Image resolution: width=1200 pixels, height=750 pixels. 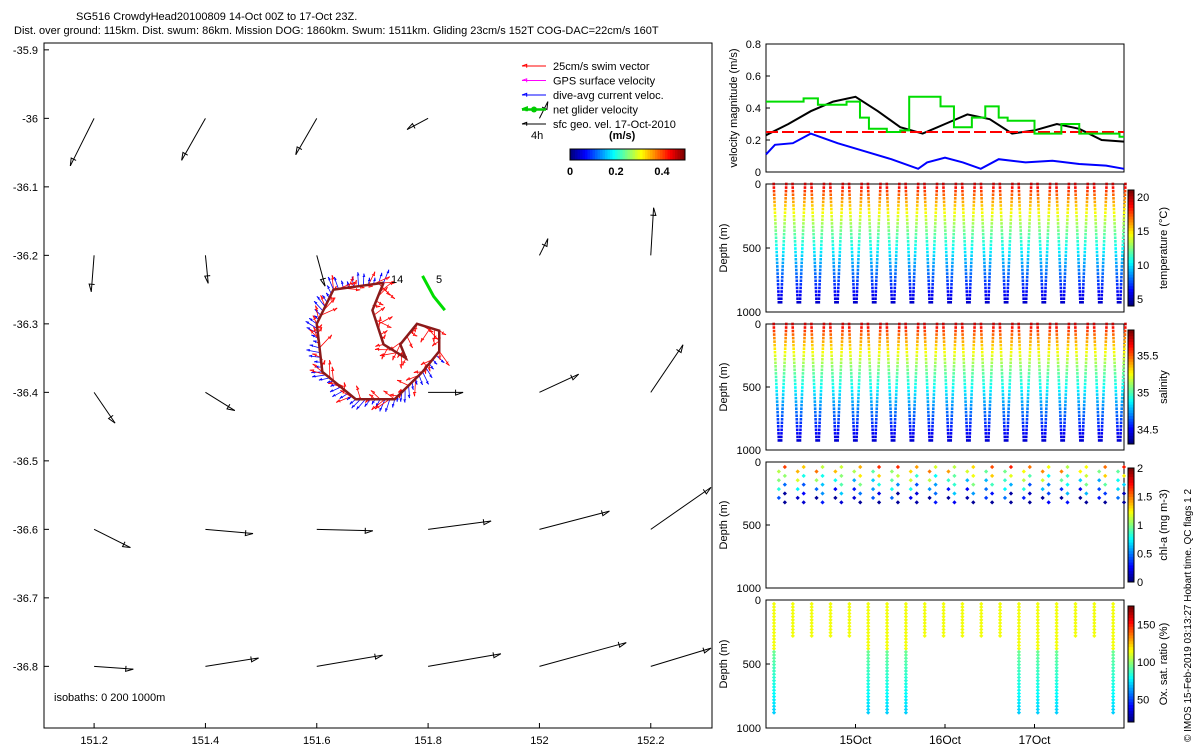 What do you see at coordinates (681, 657) in the screenshot?
I see `geo-vector` at bounding box center [681, 657].